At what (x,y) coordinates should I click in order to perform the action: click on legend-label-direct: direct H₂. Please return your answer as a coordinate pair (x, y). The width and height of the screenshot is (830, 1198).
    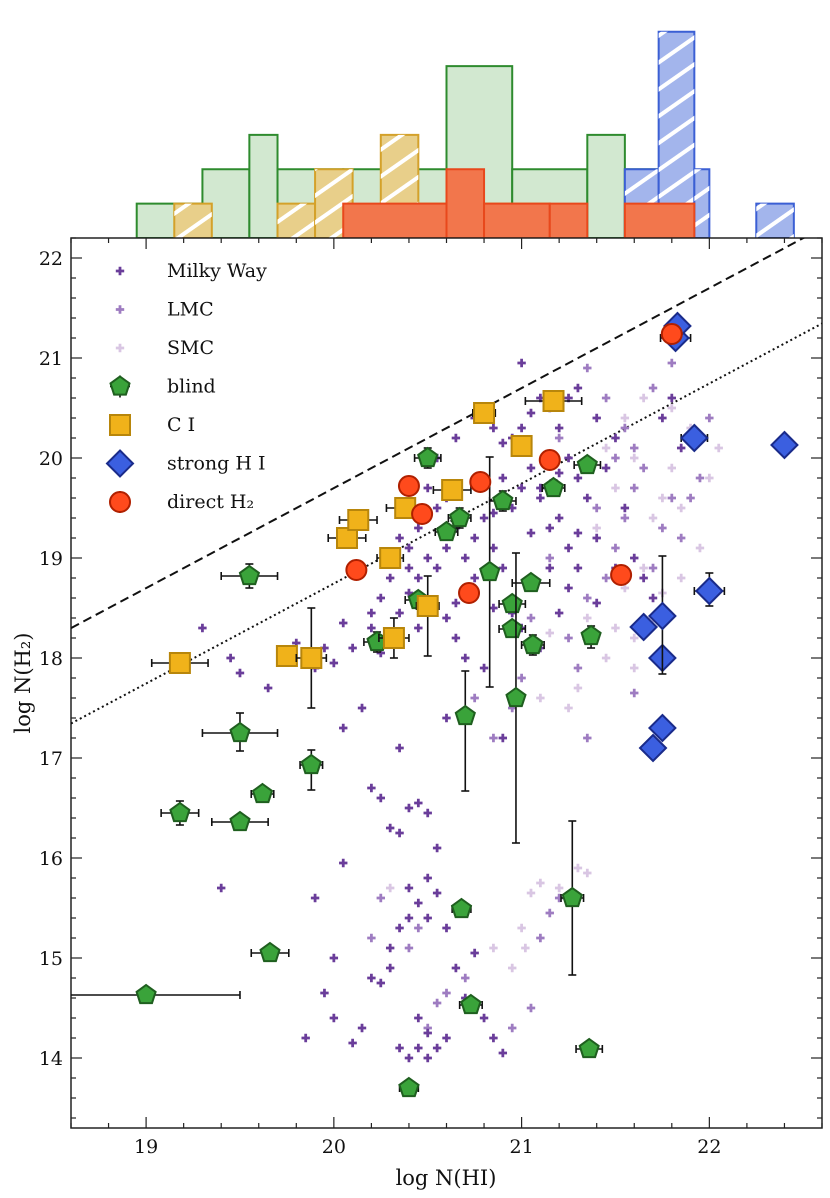
    Looking at the image, I should click on (210, 502).